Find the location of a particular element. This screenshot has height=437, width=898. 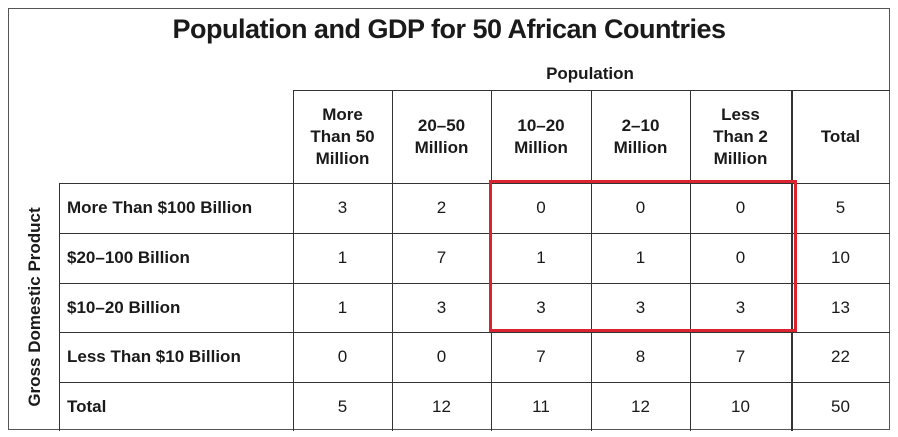

column-header: Total is located at coordinates (840, 136).